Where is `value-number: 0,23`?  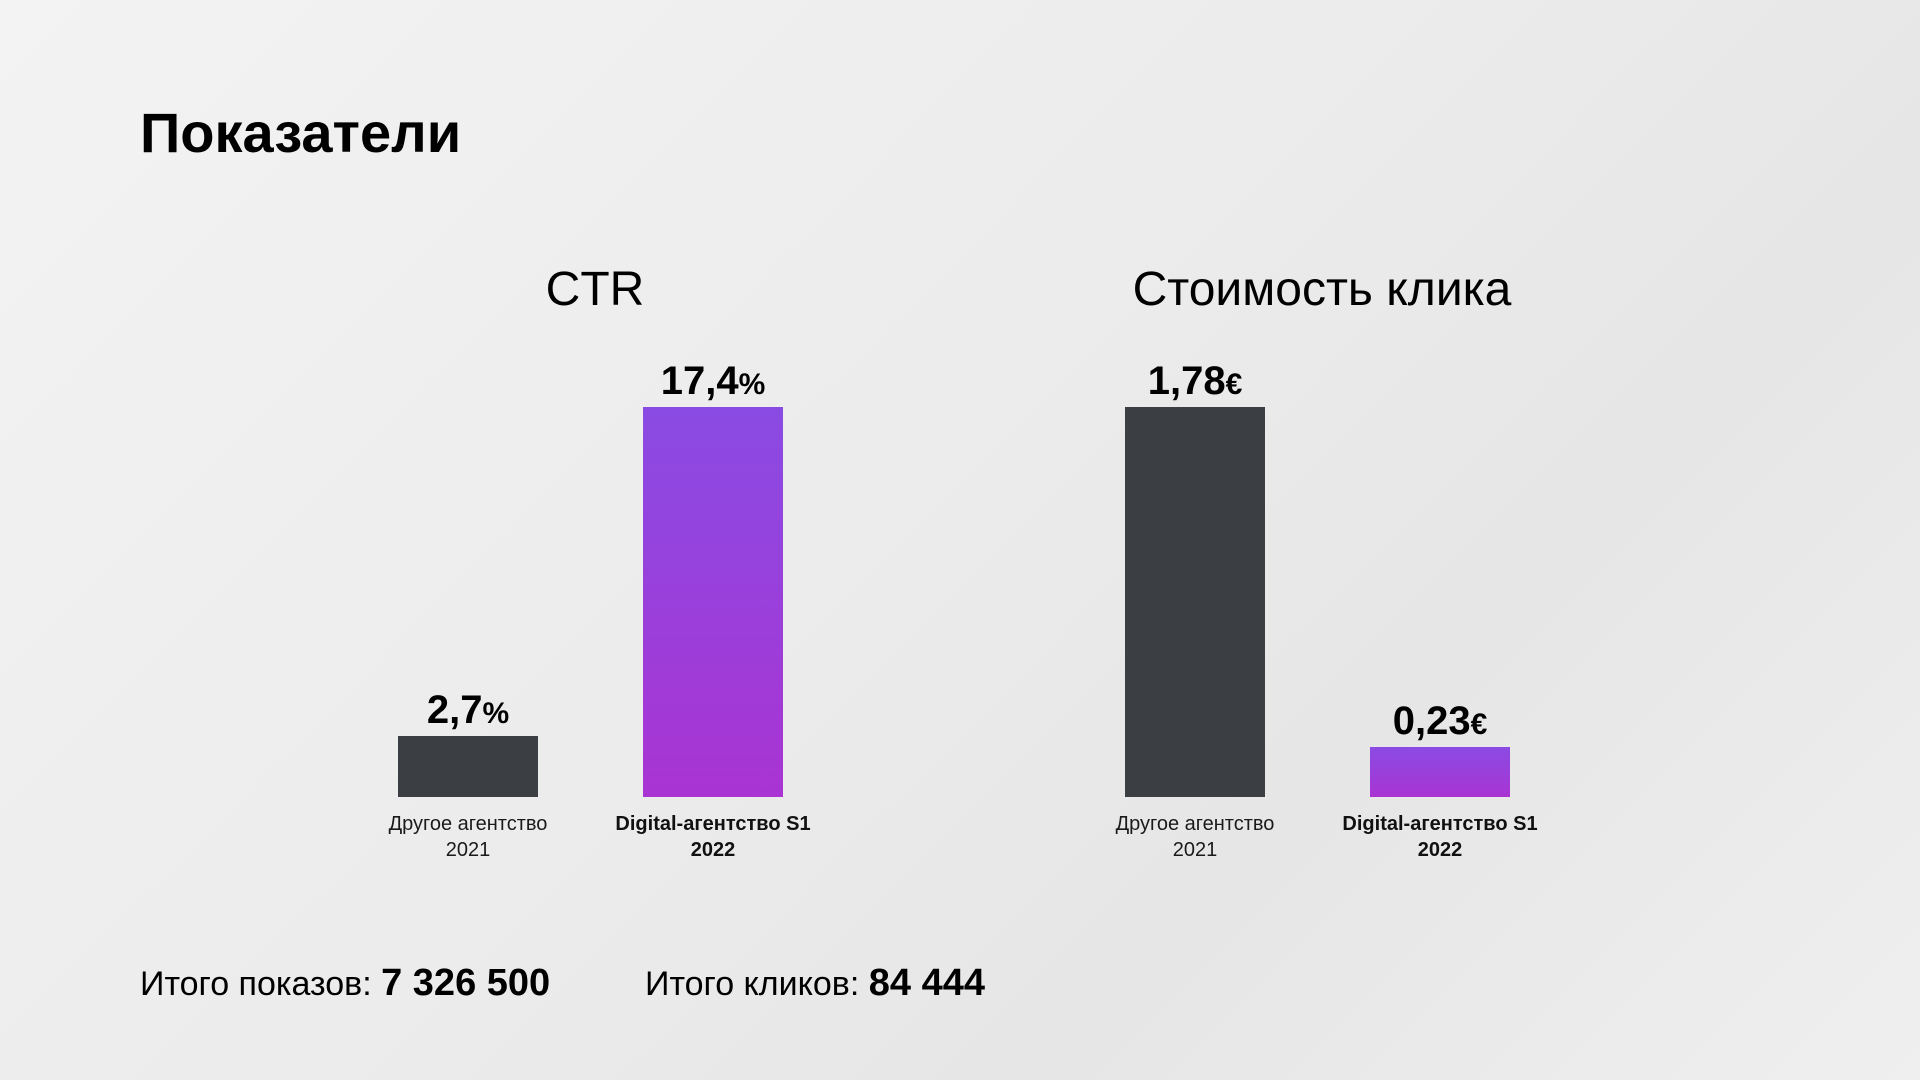 value-number: 0,23 is located at coordinates (1431, 721).